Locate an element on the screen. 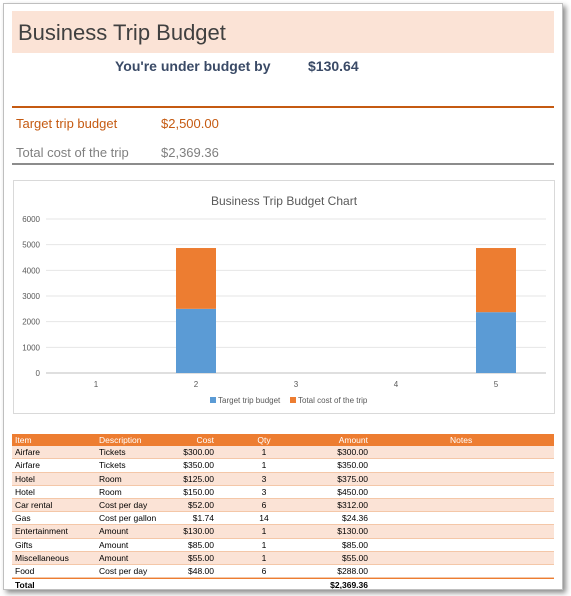 This screenshot has height=596, width=571. total-row-label: Total is located at coordinates (25, 585).